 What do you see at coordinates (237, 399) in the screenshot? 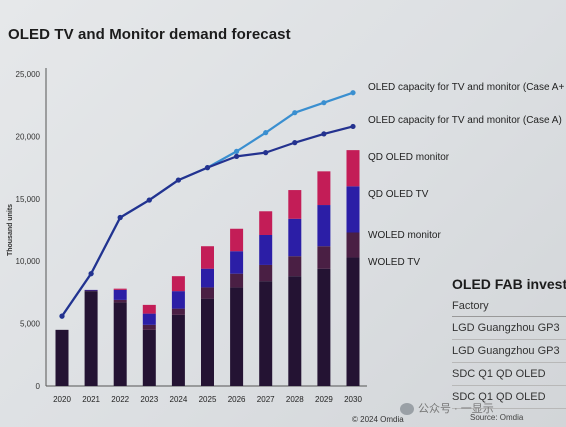
I see `x-tick-label: 2026` at bounding box center [237, 399].